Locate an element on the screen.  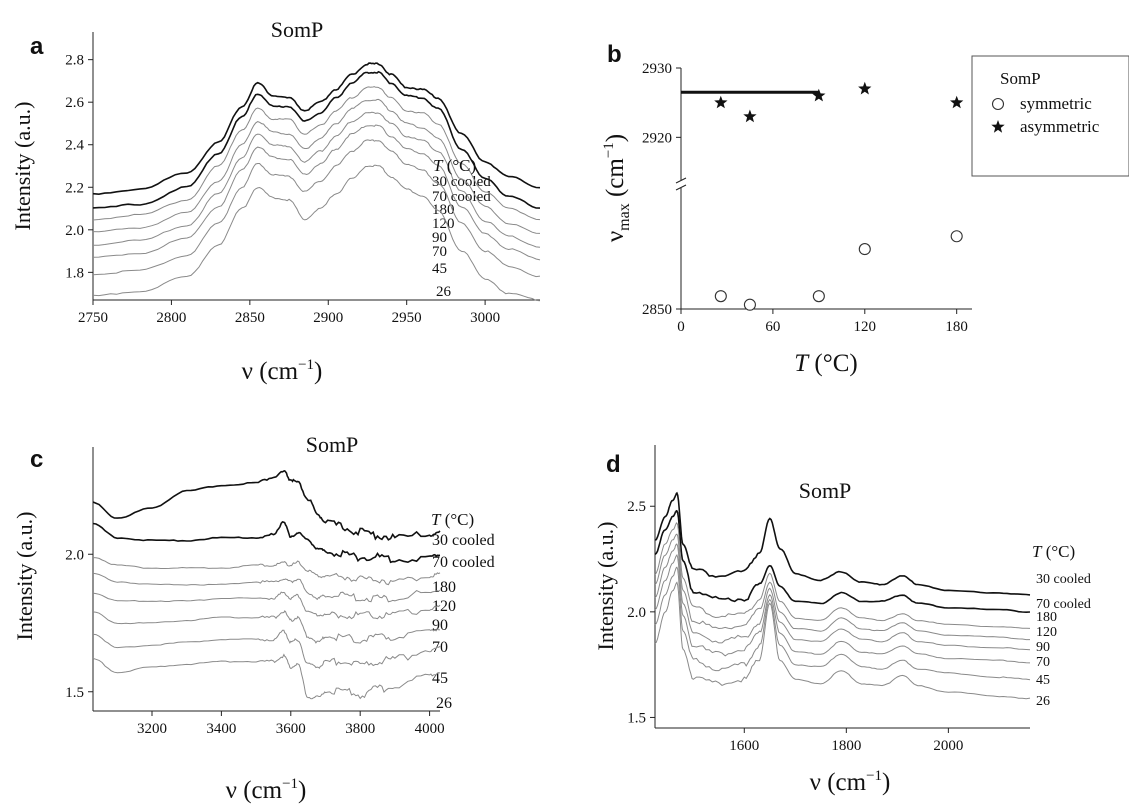
y-tick-label: 2.8 is located at coordinates (74, 61).